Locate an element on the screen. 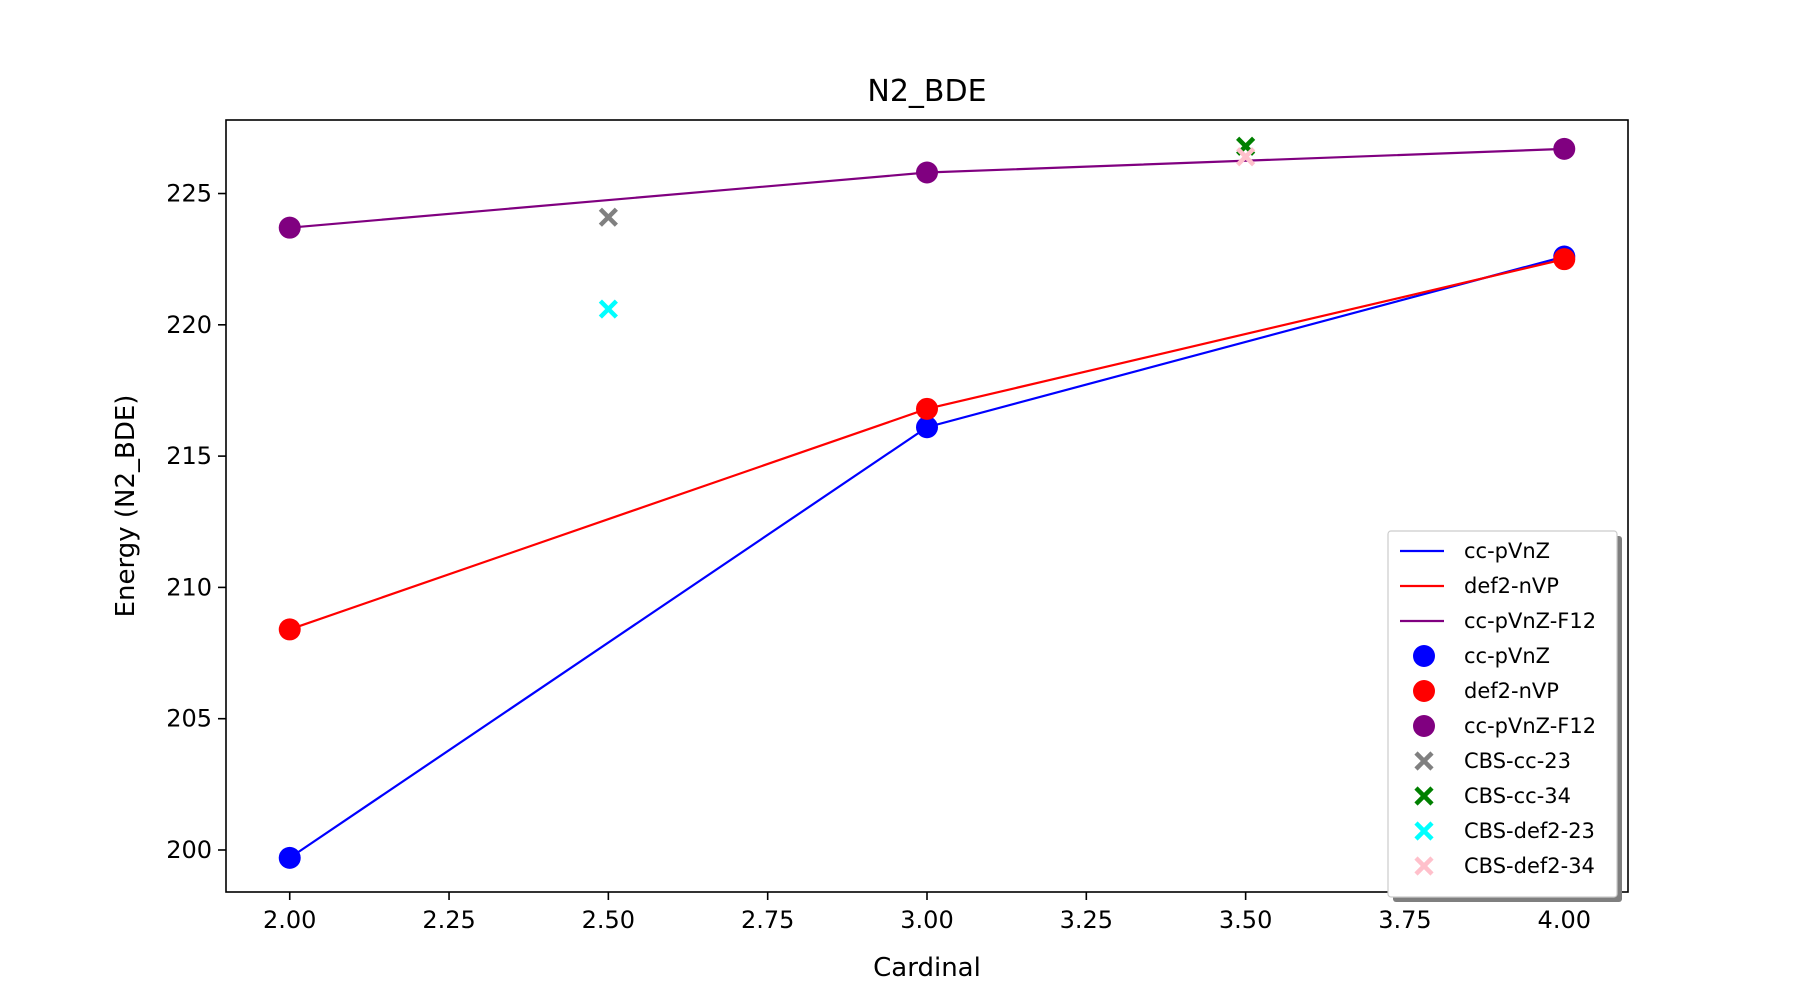 The image size is (1800, 1000). x-tick-label: 4.00 is located at coordinates (1564, 920).